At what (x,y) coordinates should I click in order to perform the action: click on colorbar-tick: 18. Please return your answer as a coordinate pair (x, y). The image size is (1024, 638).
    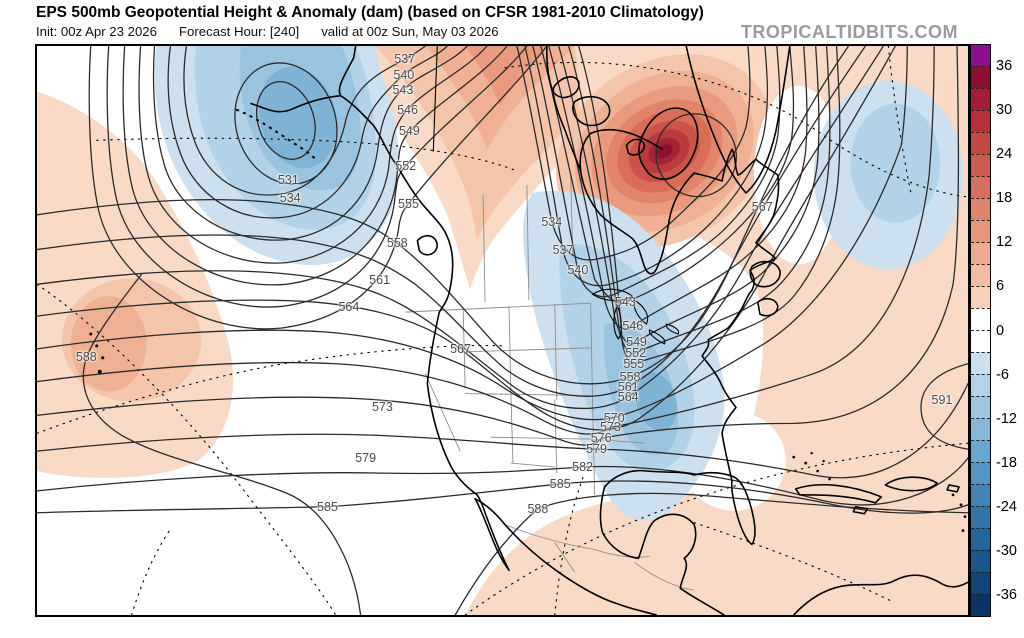
    Looking at the image, I should click on (1004, 198).